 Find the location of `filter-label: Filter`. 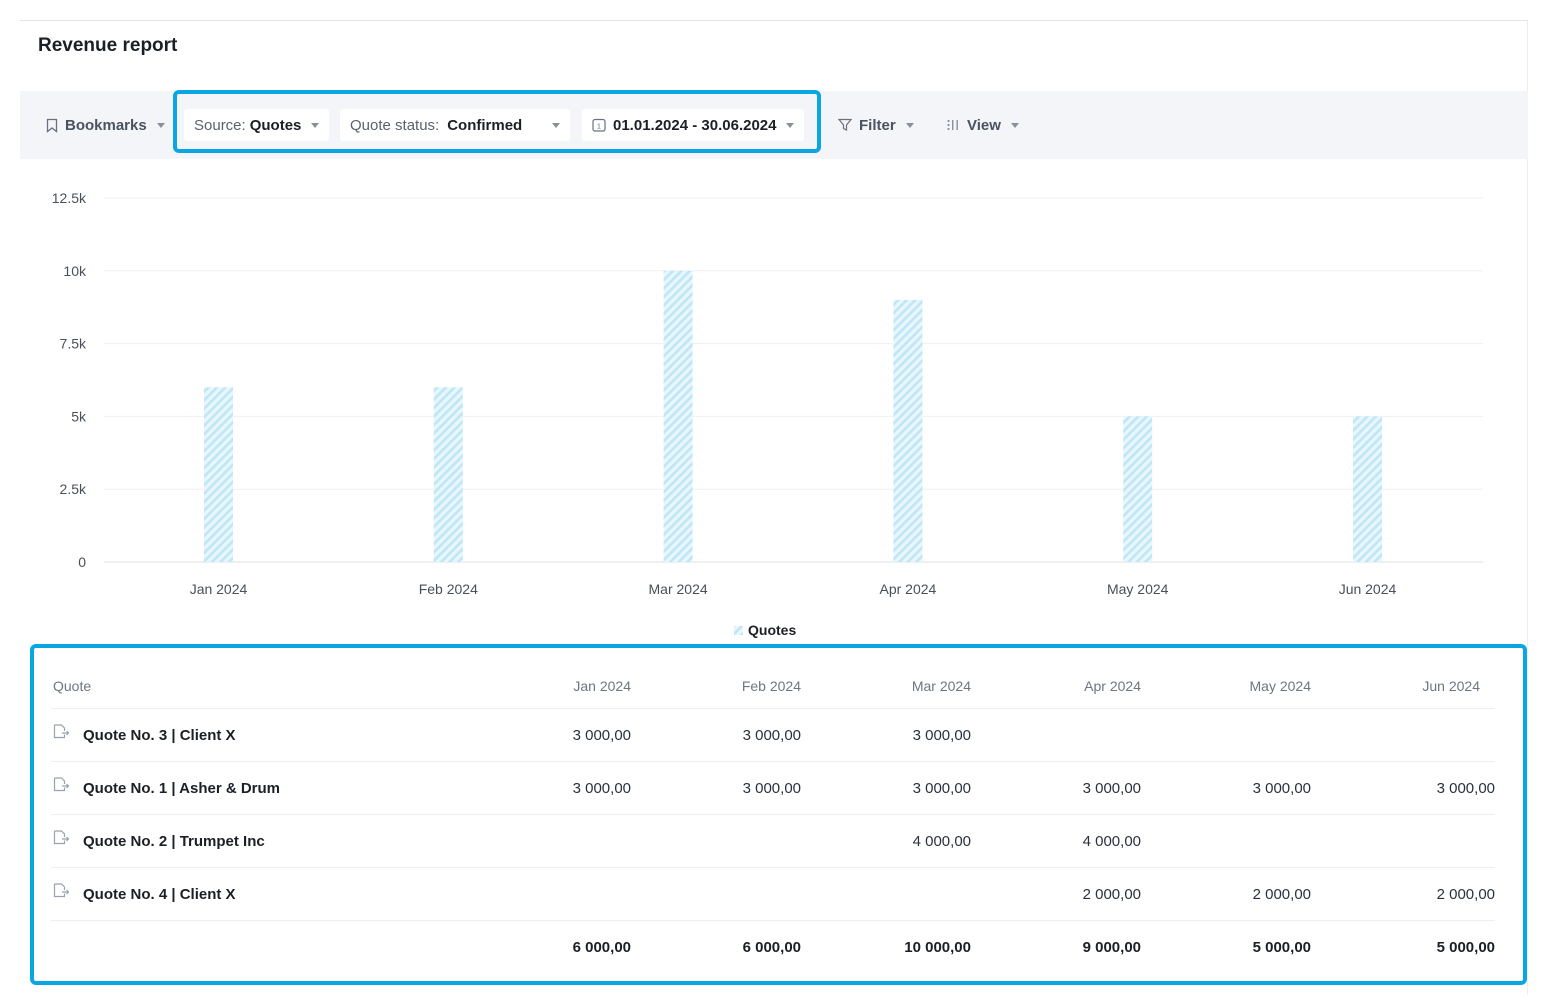

filter-label: Filter is located at coordinates (877, 125).